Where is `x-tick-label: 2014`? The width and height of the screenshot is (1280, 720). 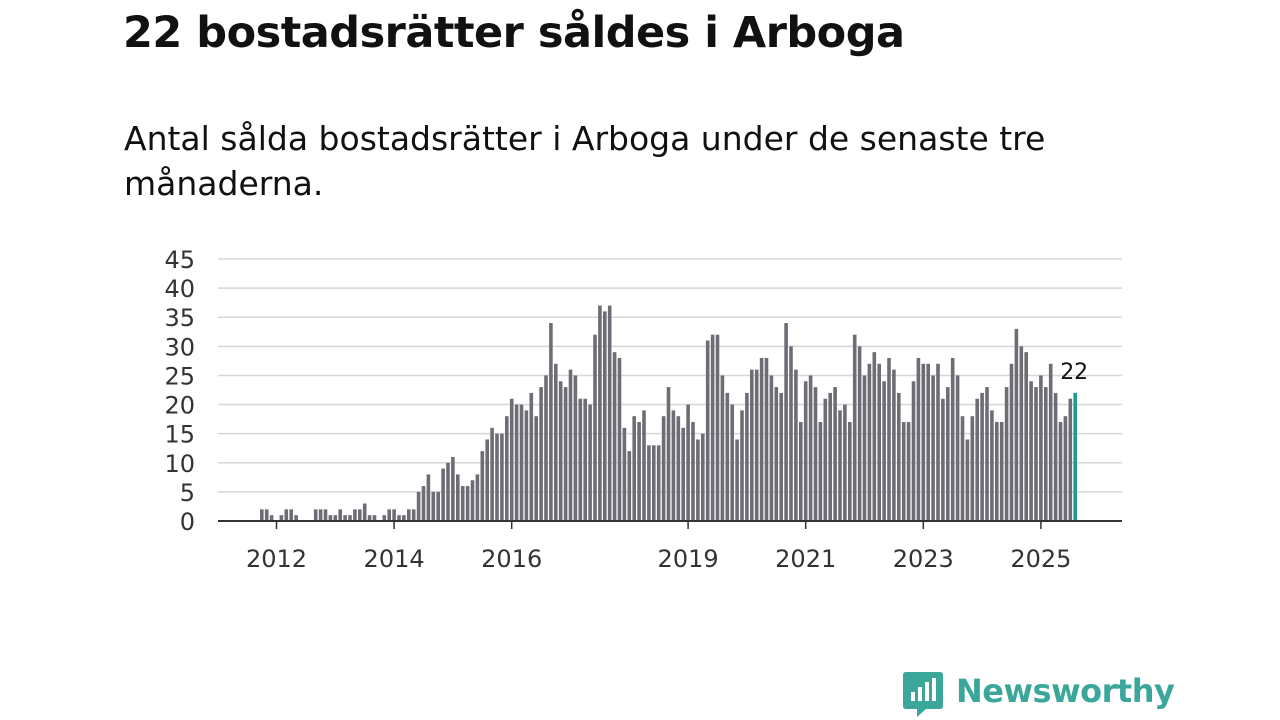
x-tick-label: 2014 is located at coordinates (394, 559).